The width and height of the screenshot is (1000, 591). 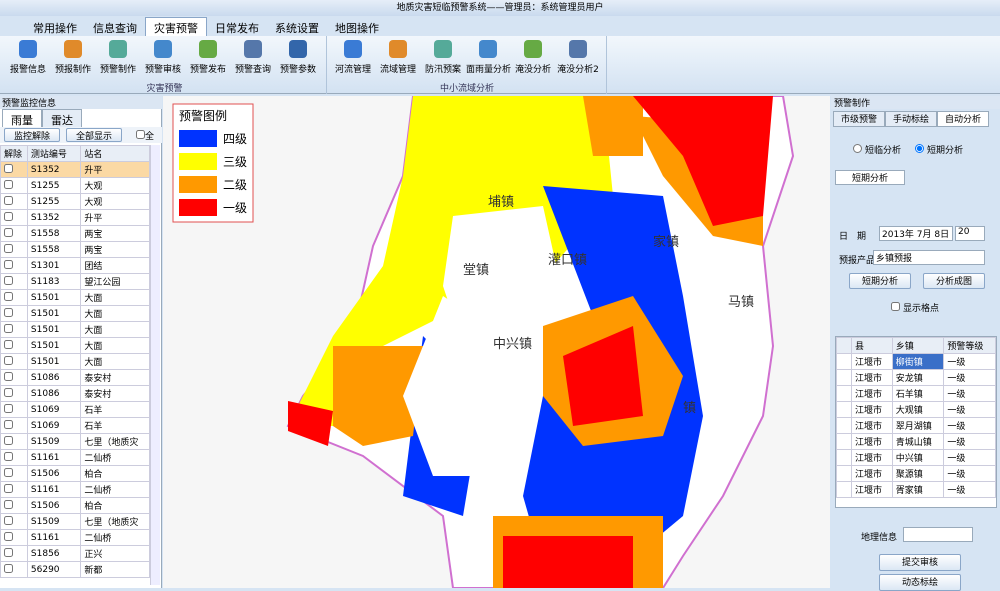 What do you see at coordinates (55, 28) in the screenshot?
I see `menu-tab: 常用操作` at bounding box center [55, 28].